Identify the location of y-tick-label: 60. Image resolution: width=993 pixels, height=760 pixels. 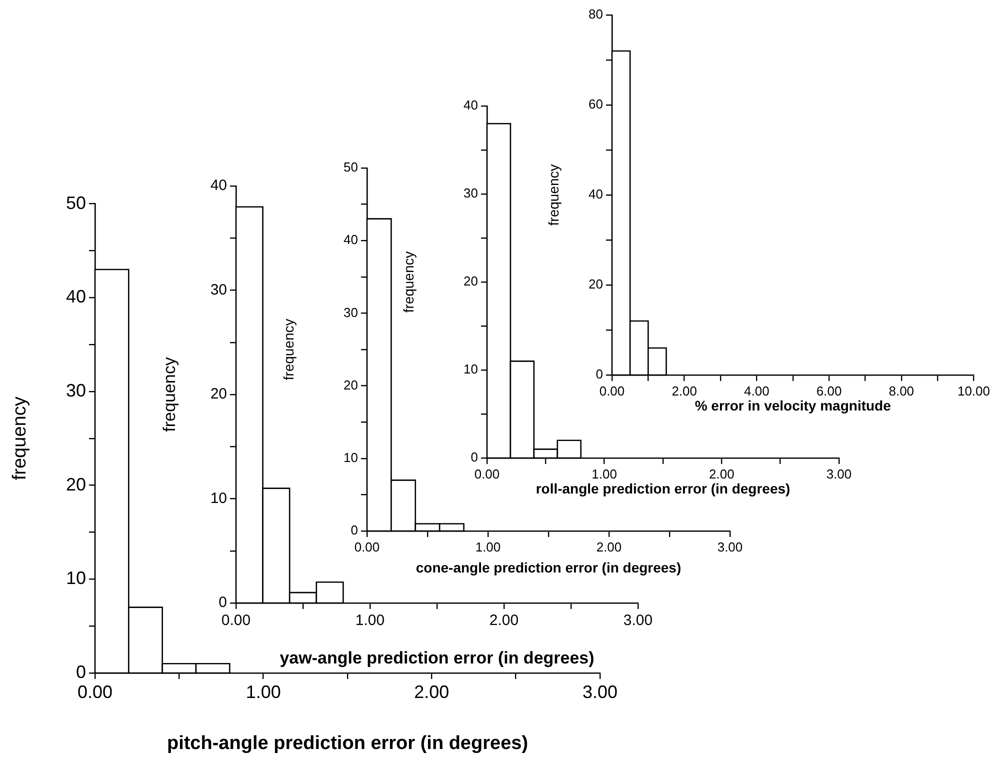
(595, 104).